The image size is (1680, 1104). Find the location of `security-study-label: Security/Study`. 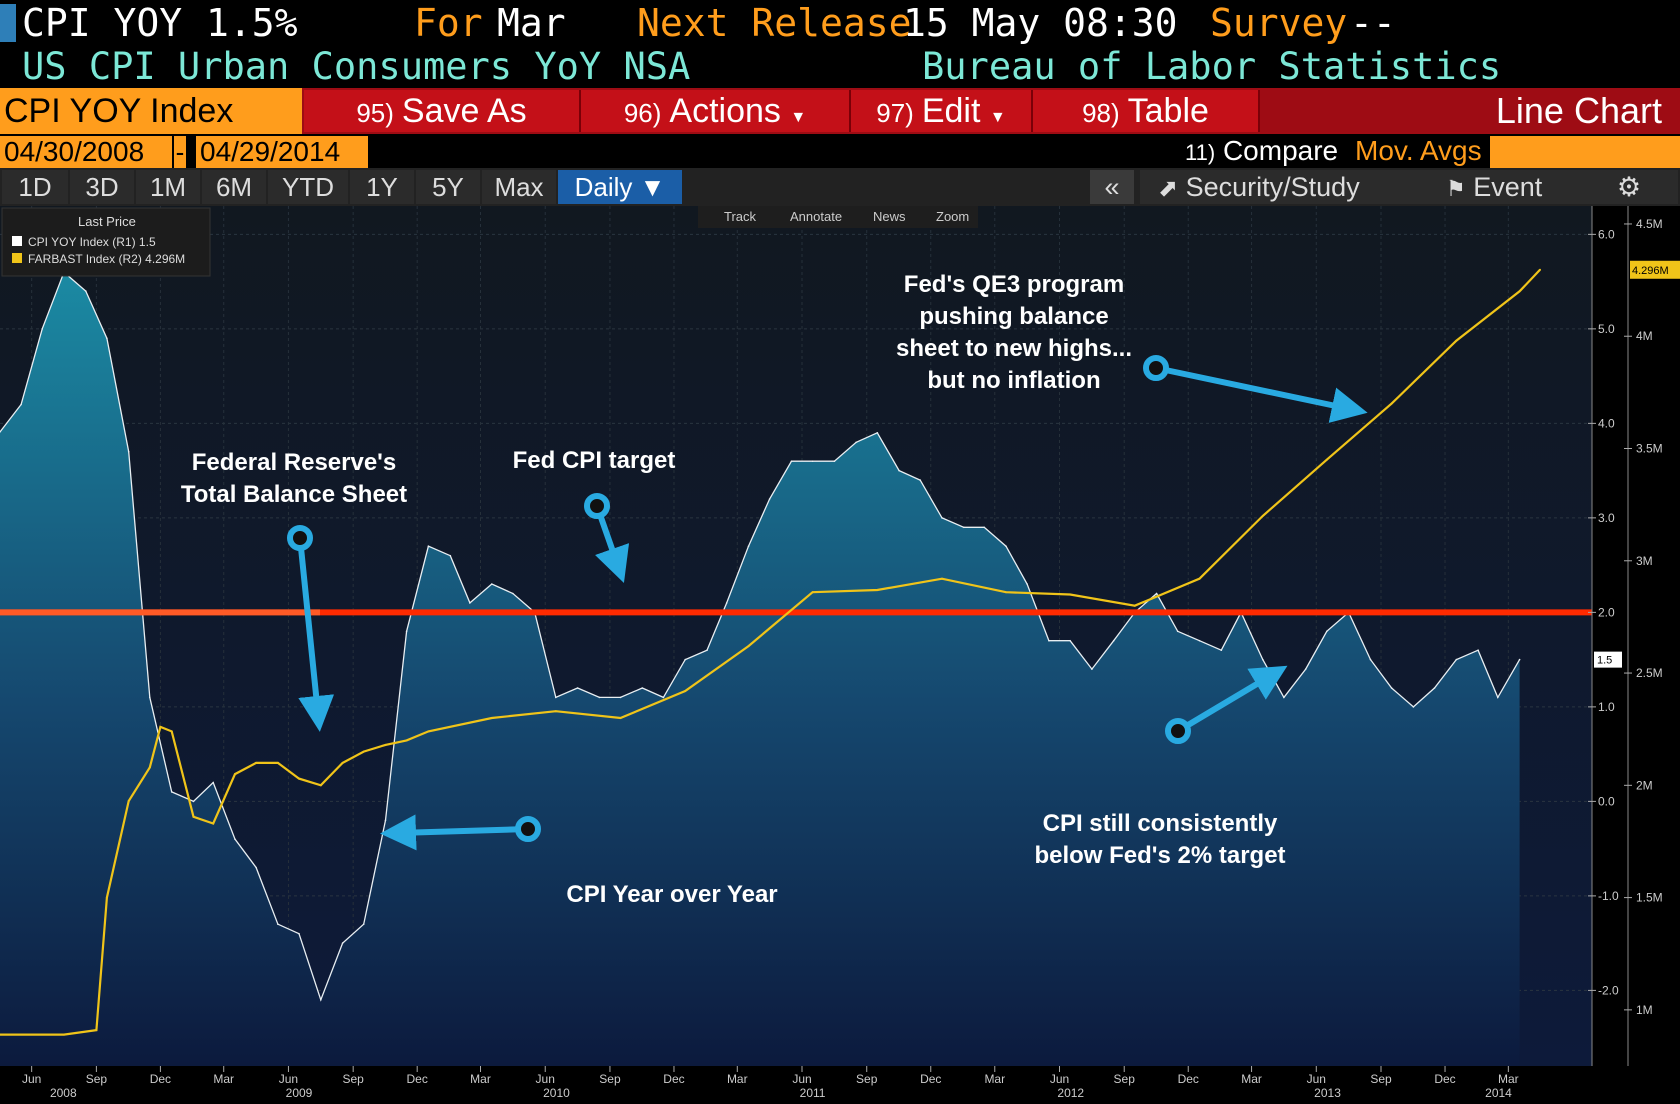

security-study-label: Security/Study is located at coordinates (1273, 187).